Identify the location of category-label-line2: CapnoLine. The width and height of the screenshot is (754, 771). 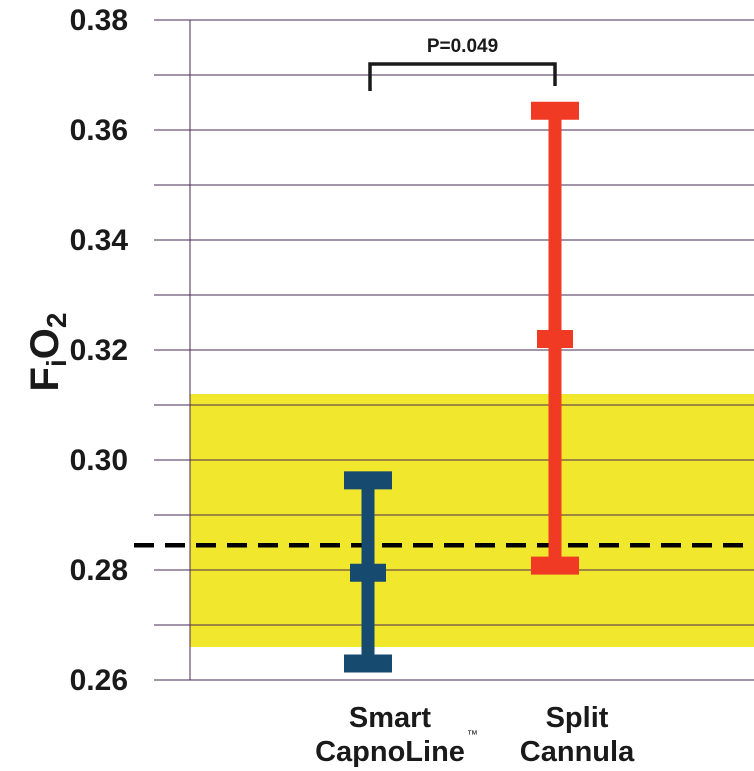
(390, 752).